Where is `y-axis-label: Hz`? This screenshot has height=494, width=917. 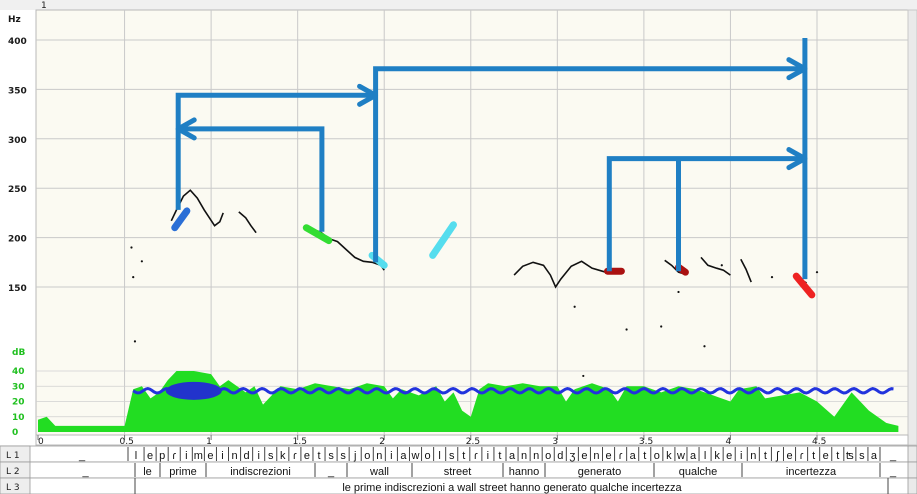 y-axis-label: Hz is located at coordinates (14, 20).